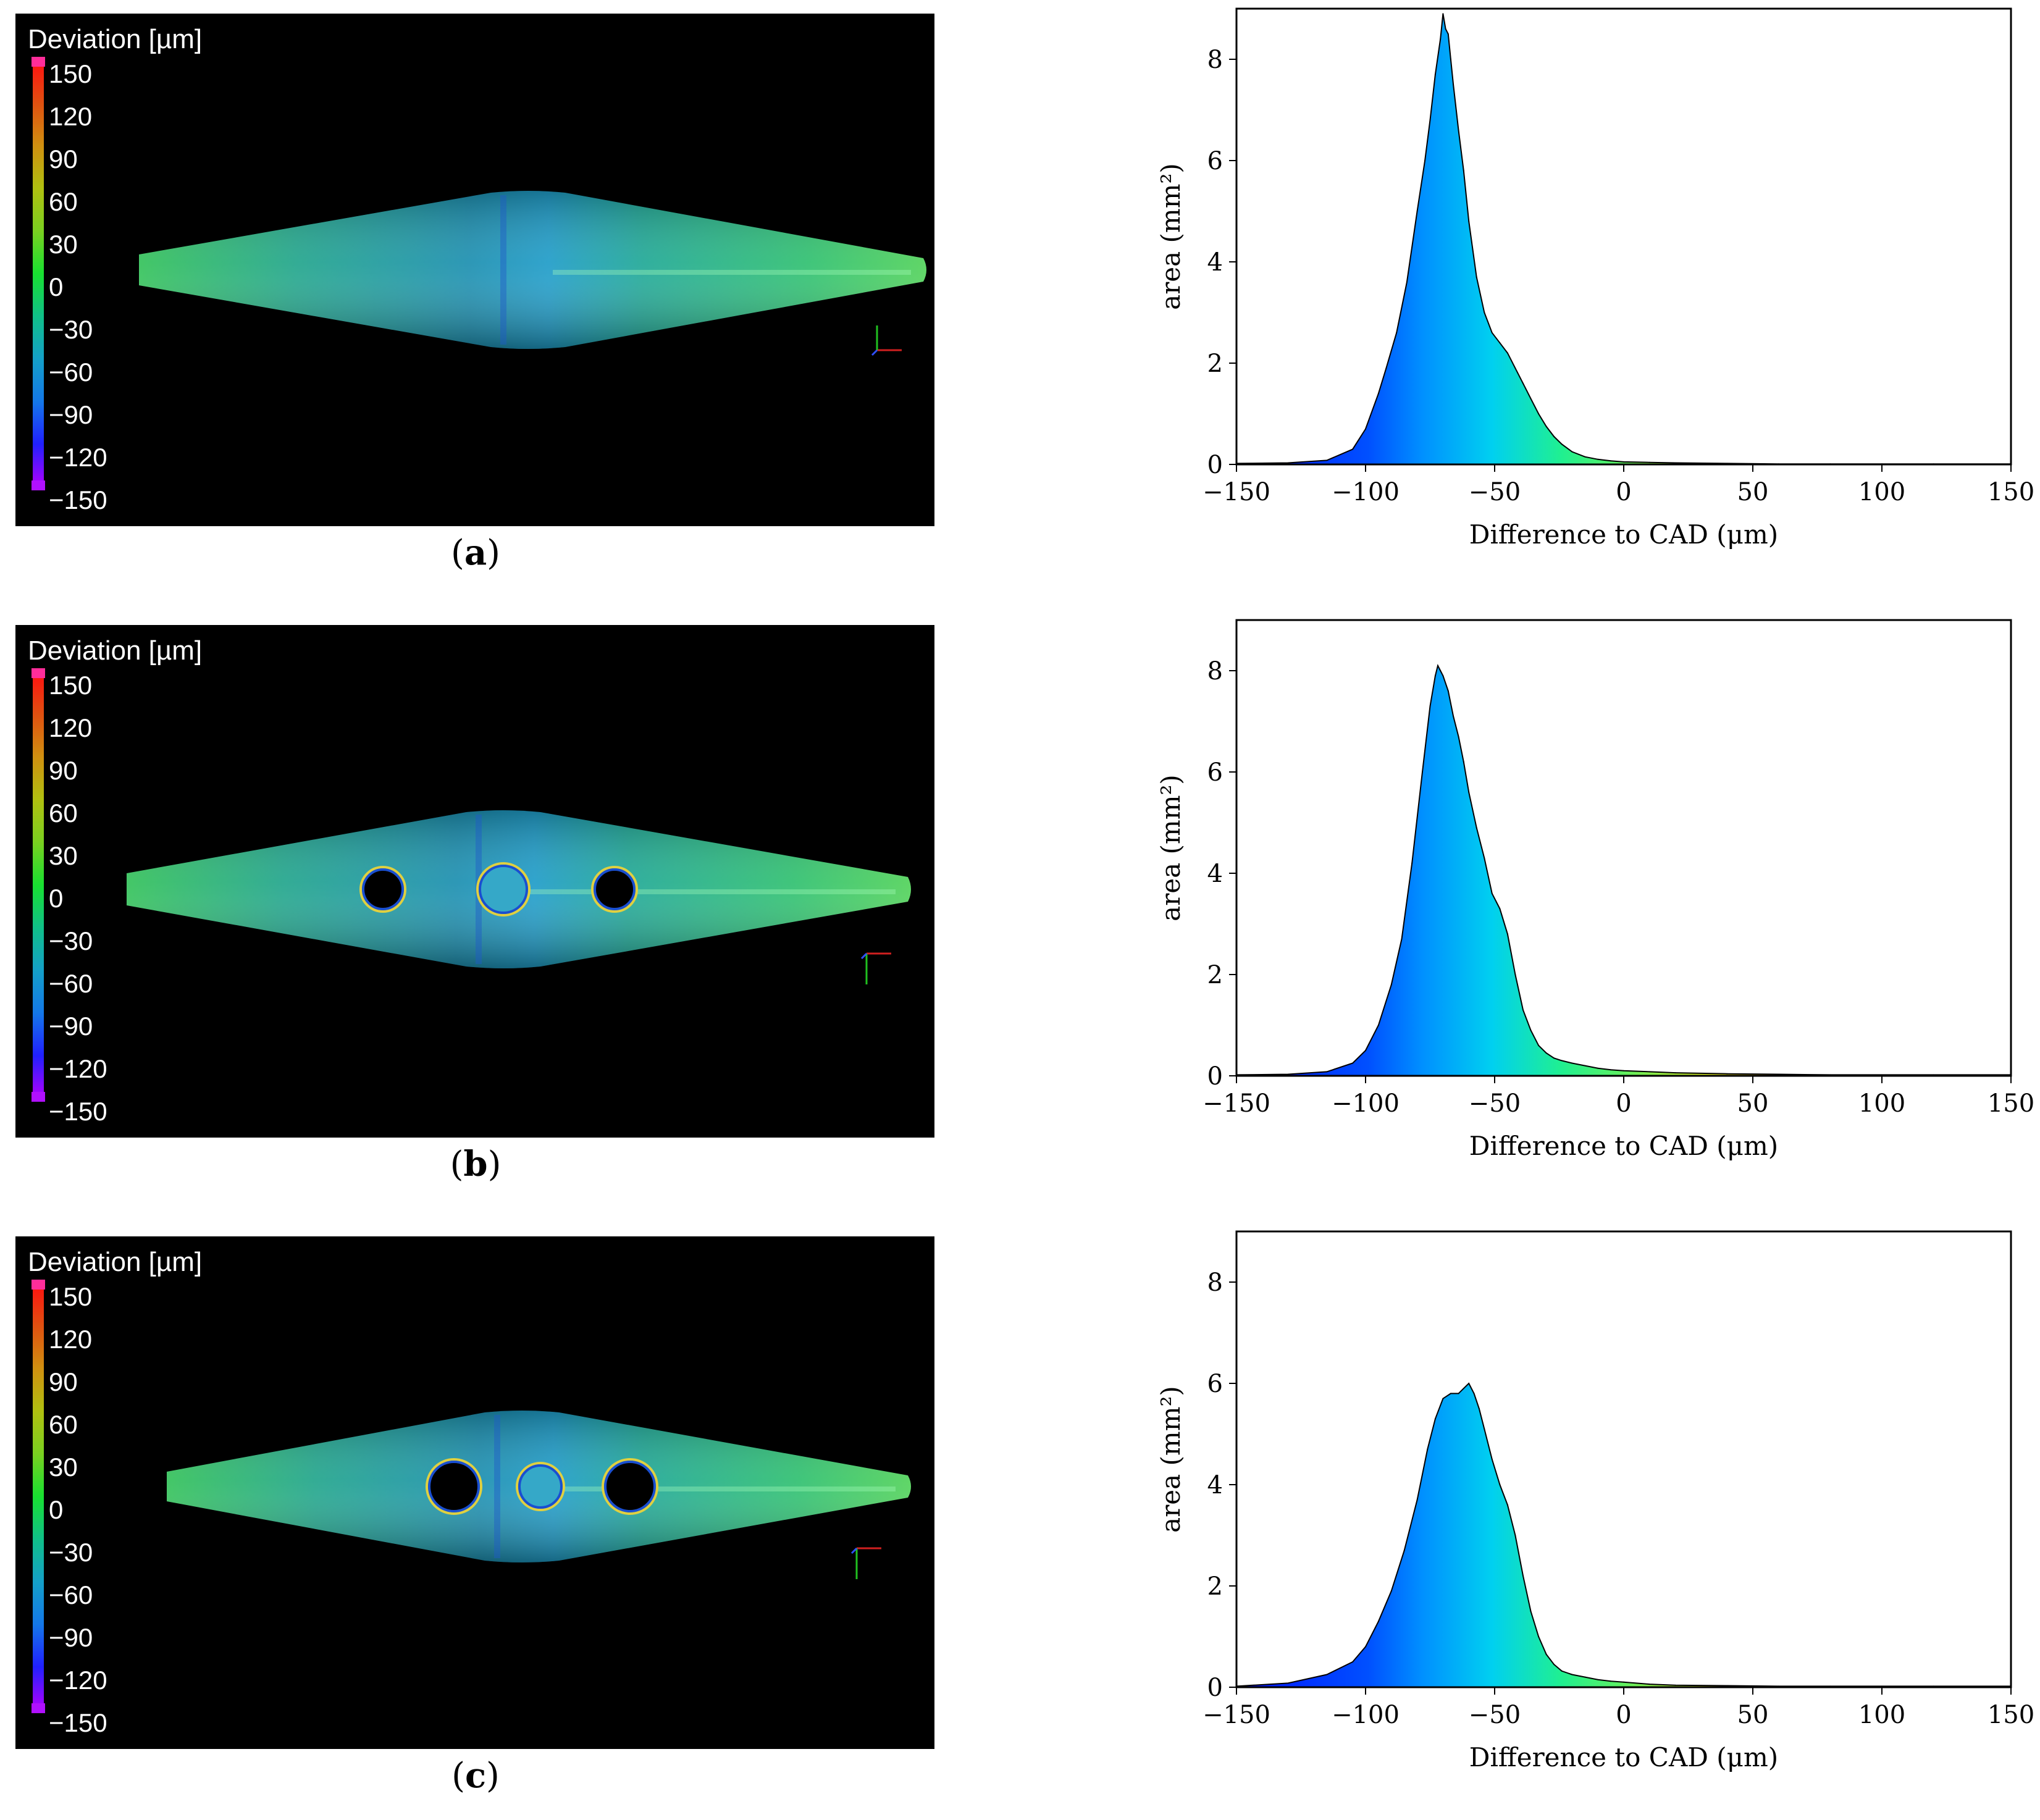 Image resolution: width=2040 pixels, height=1820 pixels. What do you see at coordinates (1215, 975) in the screenshot?
I see `y-tick-label: 2` at bounding box center [1215, 975].